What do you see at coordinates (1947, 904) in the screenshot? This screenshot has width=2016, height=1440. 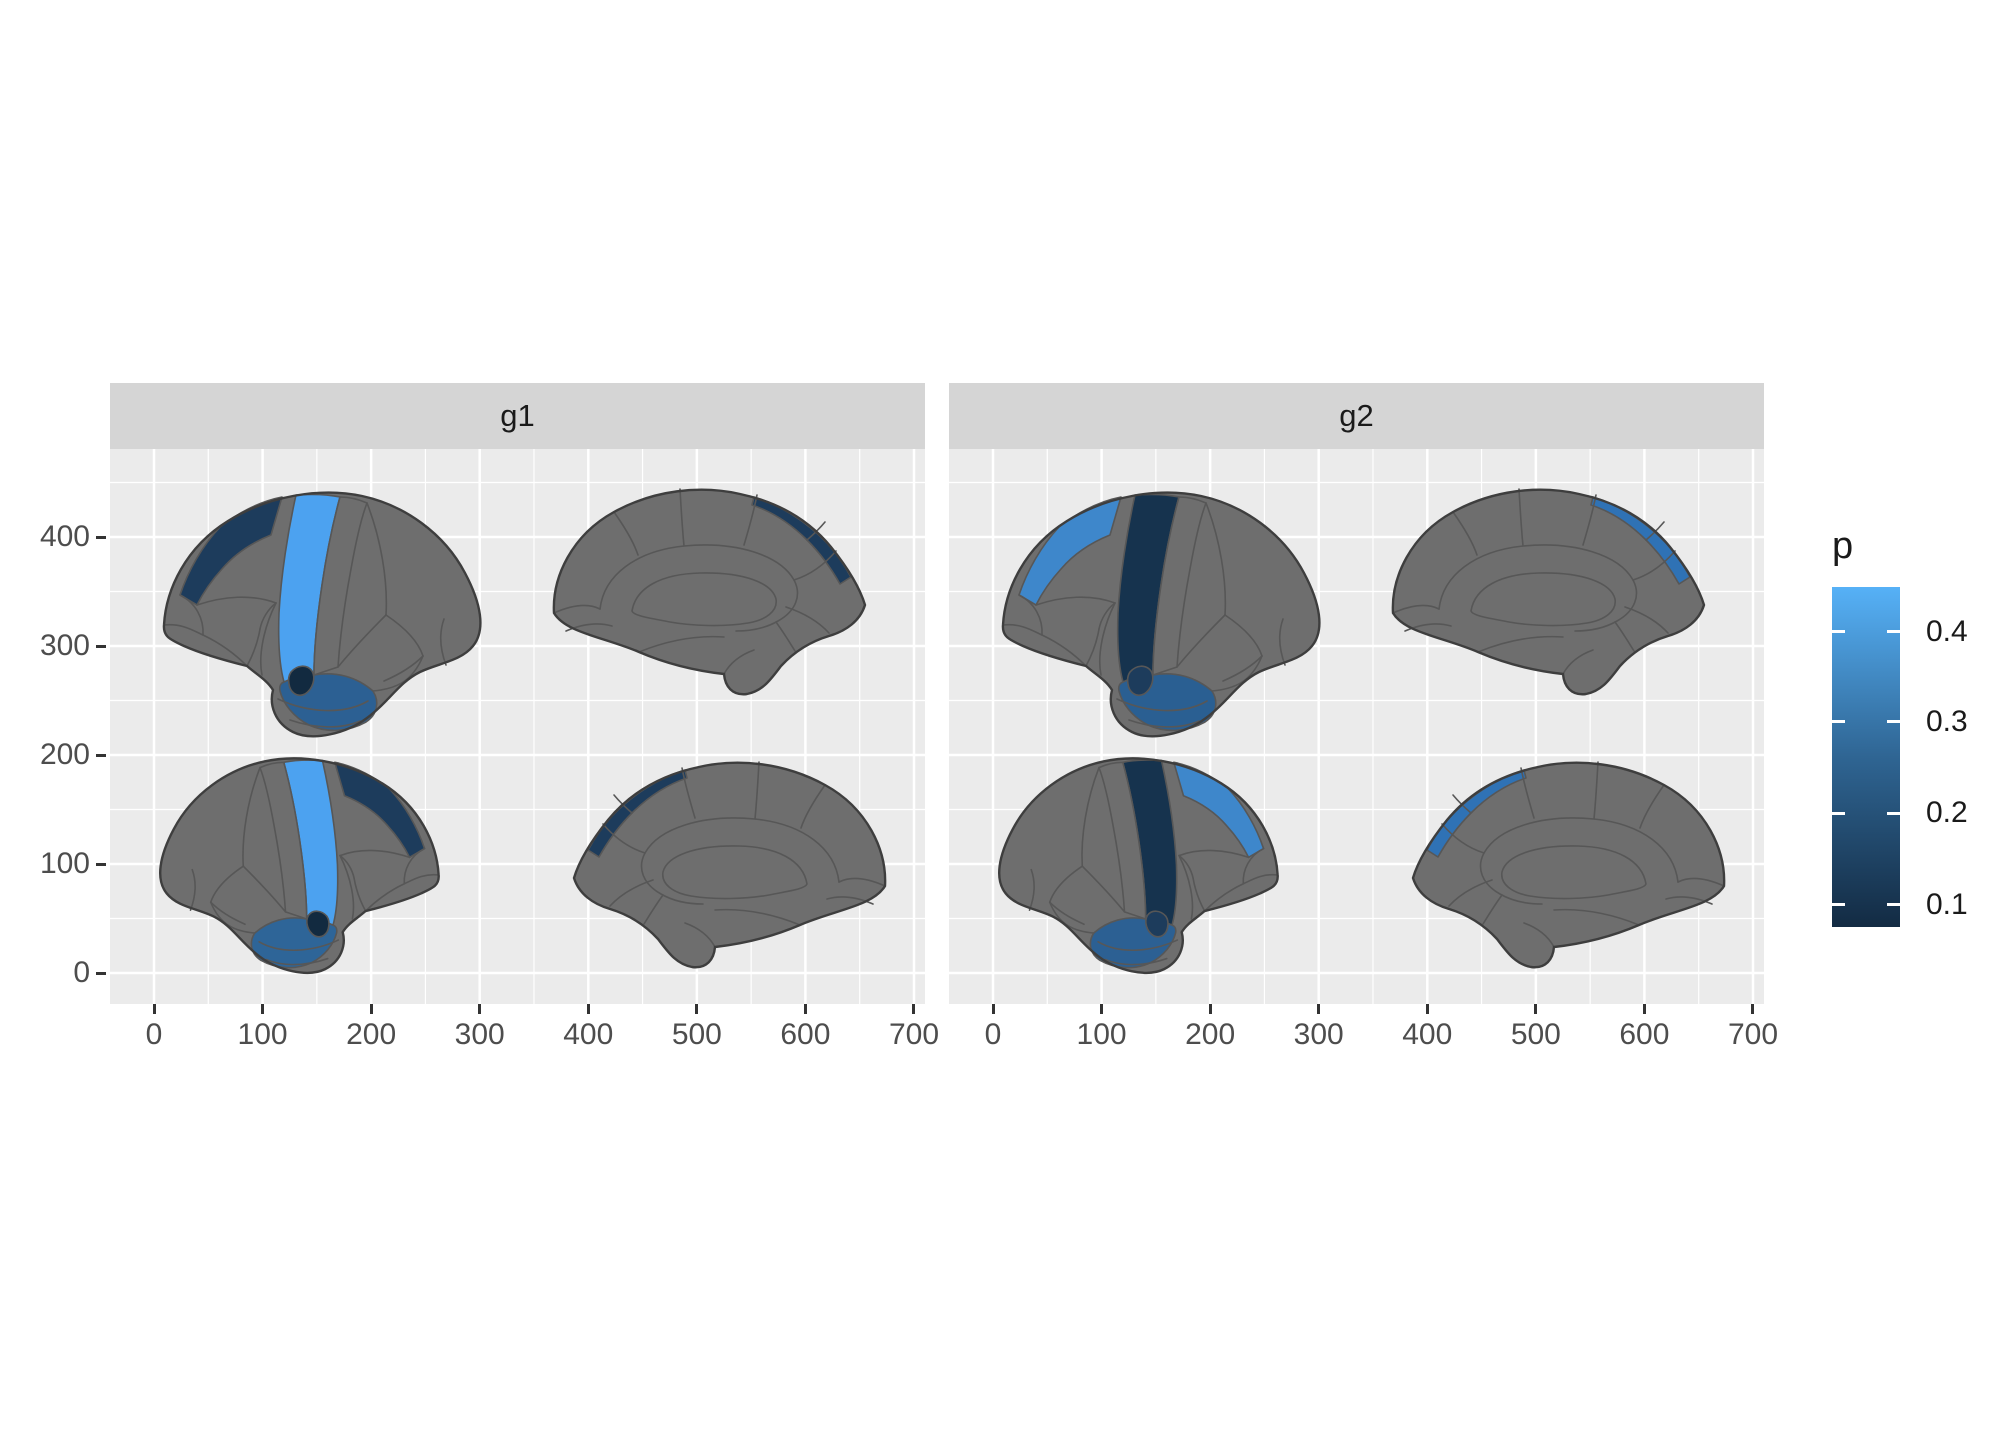 I see `legend-tick-label: 0.1` at bounding box center [1947, 904].